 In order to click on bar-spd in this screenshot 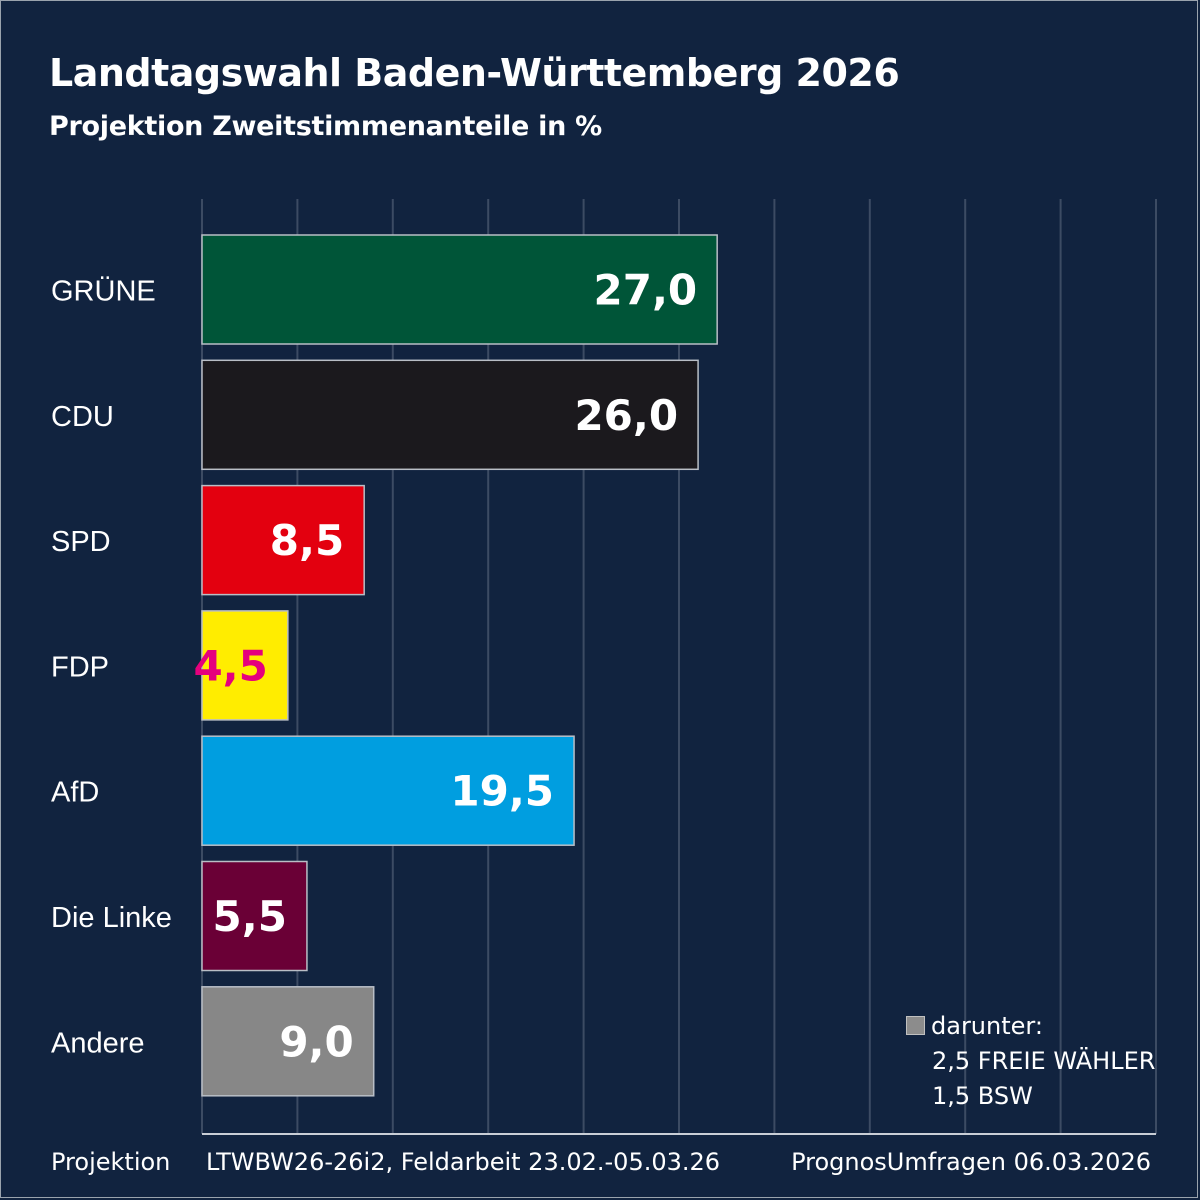, I will do `click(283, 540)`.